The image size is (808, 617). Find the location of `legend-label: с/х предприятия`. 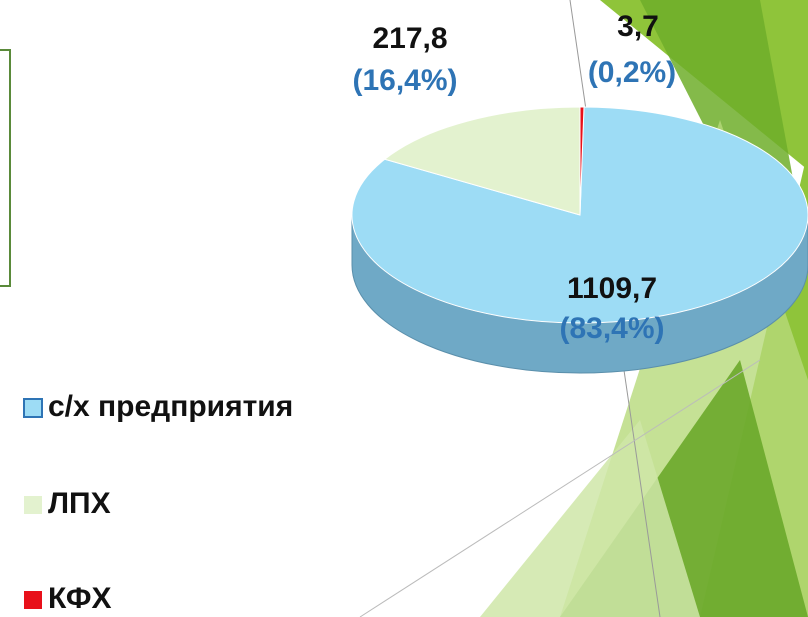

legend-label: с/х предприятия is located at coordinates (170, 406).